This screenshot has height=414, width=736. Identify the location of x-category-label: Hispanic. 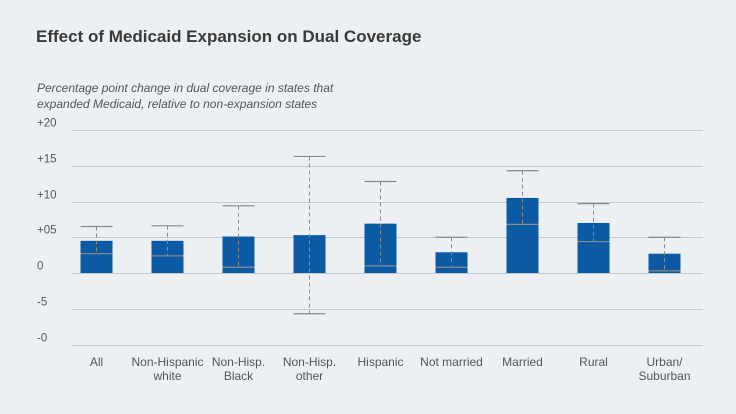
(380, 362).